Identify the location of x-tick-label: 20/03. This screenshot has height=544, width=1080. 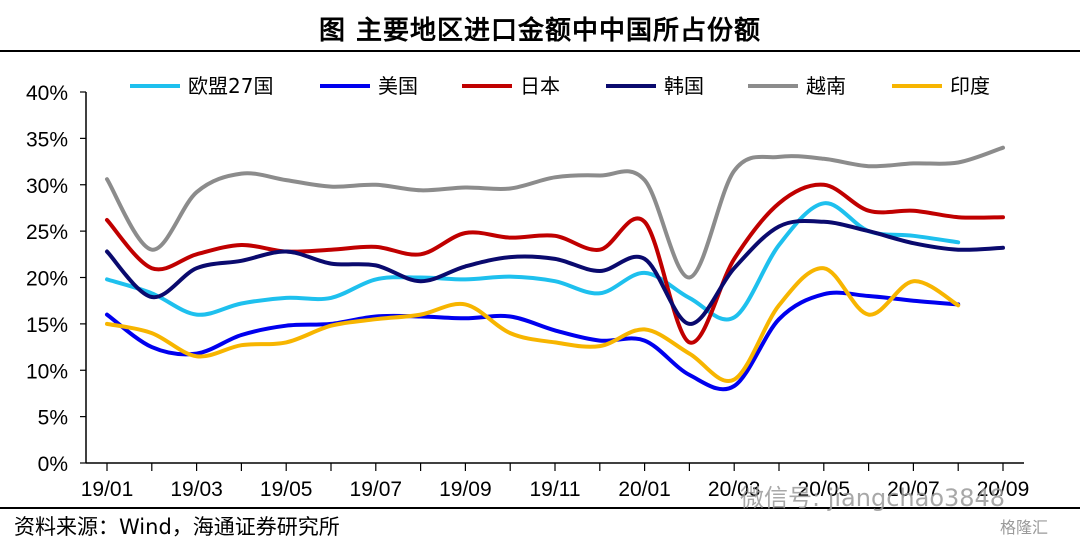
(734, 489).